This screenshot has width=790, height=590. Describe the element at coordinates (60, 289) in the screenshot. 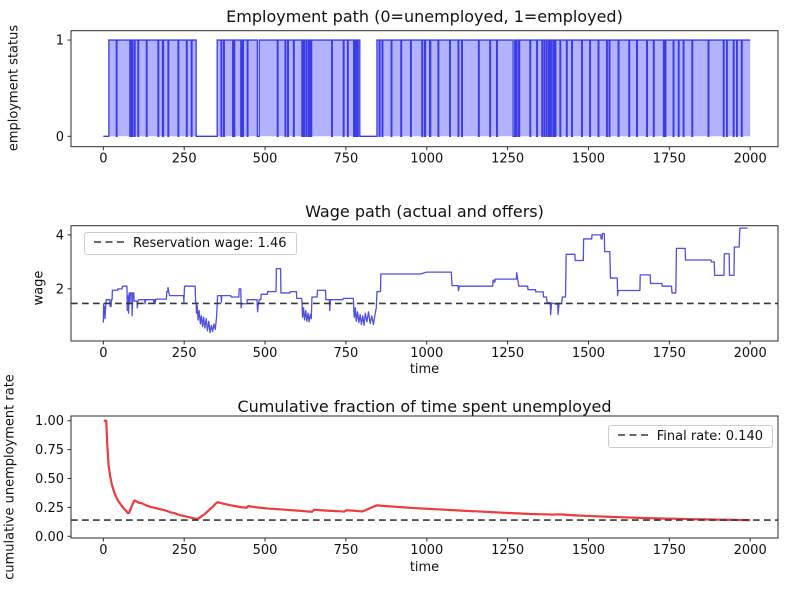

I see `y-tick-label: 2` at that location.